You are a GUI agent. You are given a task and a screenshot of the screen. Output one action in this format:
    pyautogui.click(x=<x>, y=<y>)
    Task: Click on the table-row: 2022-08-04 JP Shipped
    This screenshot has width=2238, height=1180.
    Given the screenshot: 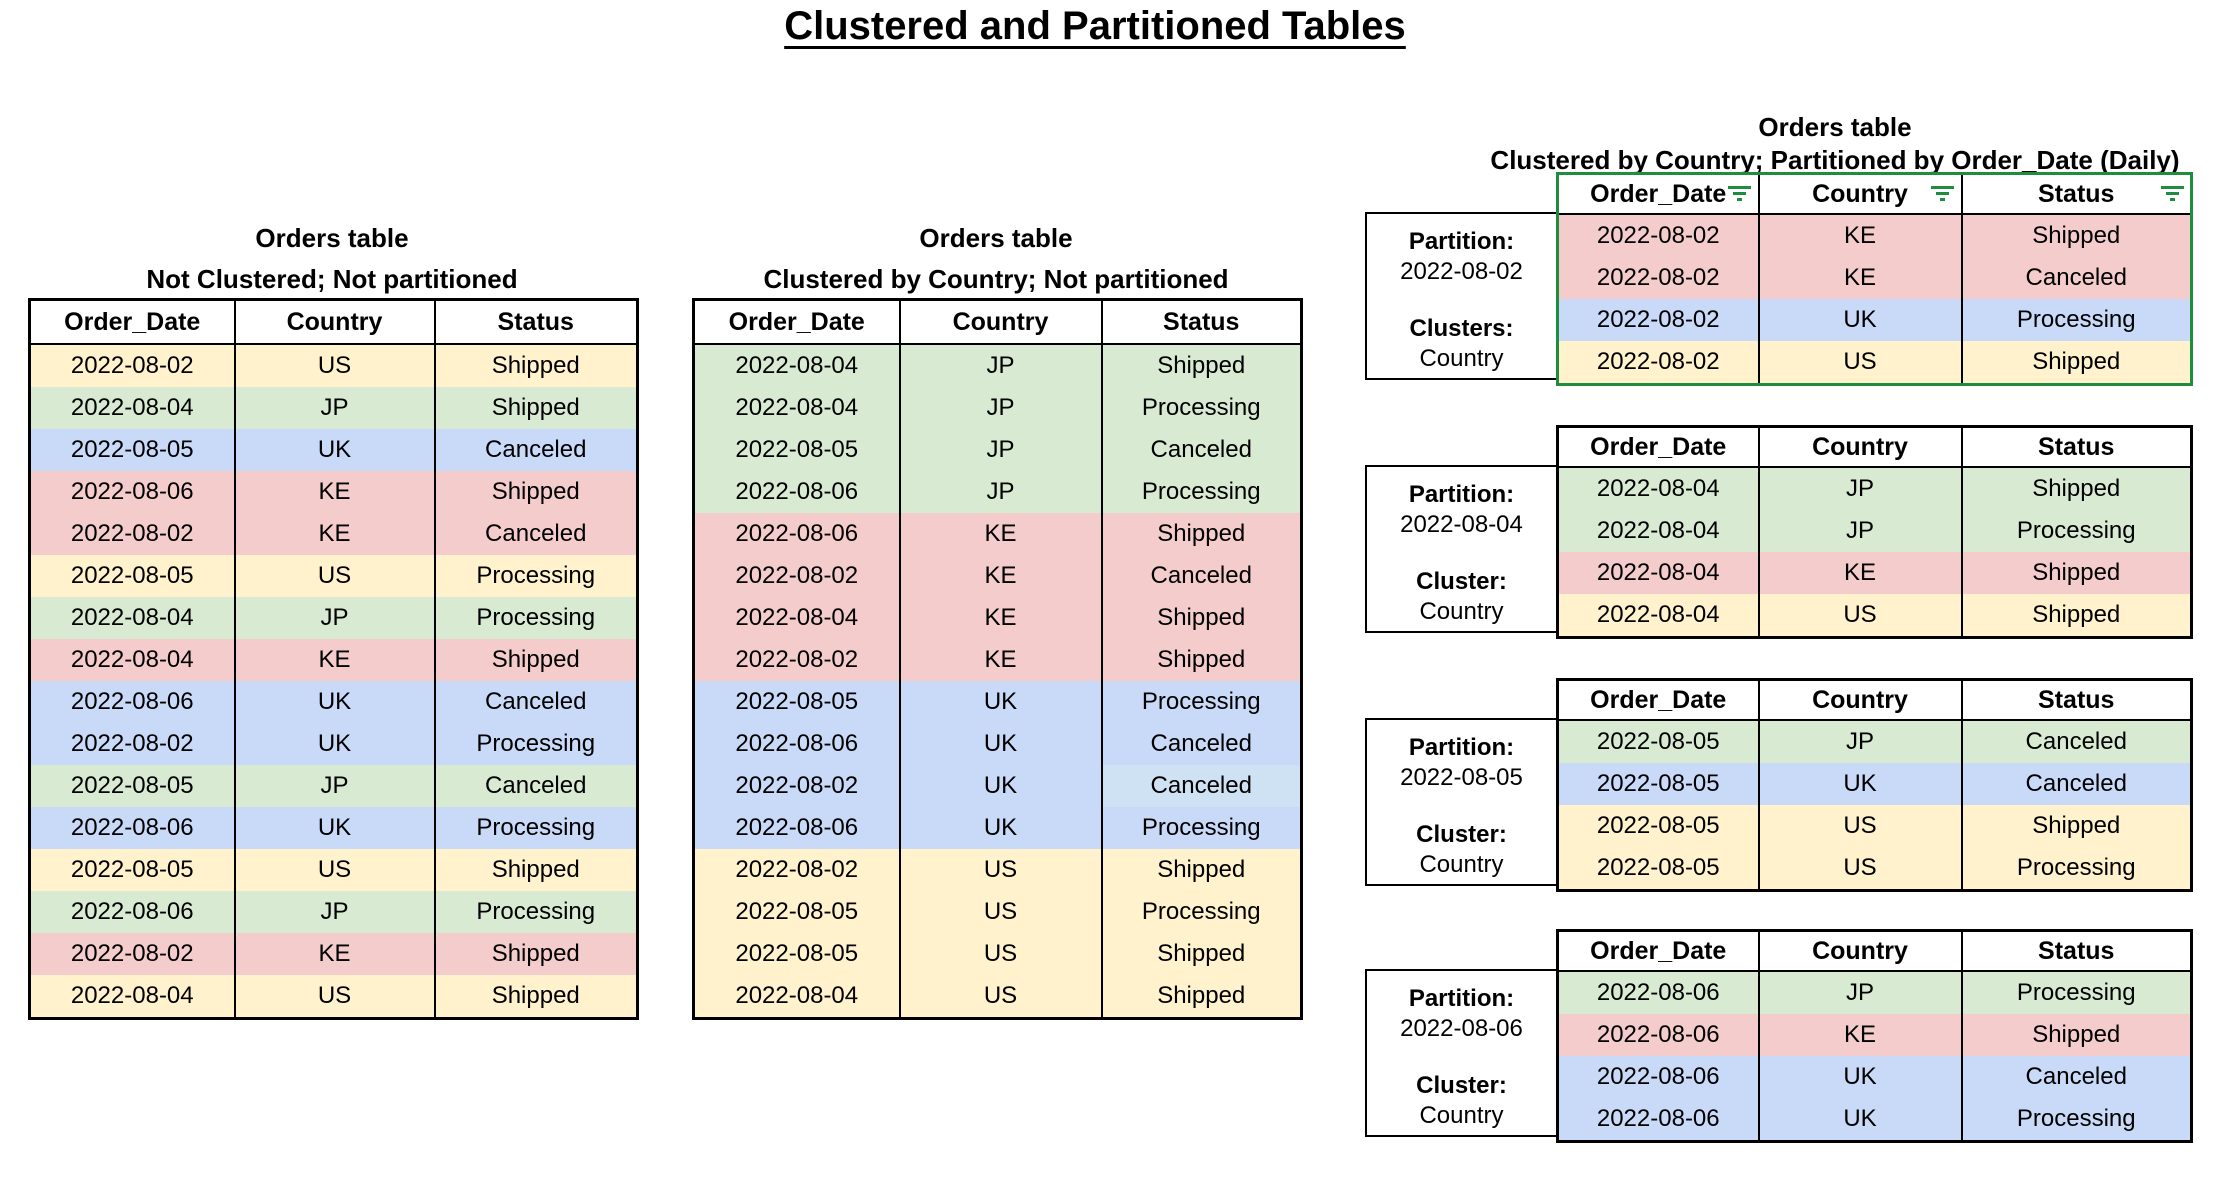 What is the action you would take?
    pyautogui.click(x=997, y=365)
    